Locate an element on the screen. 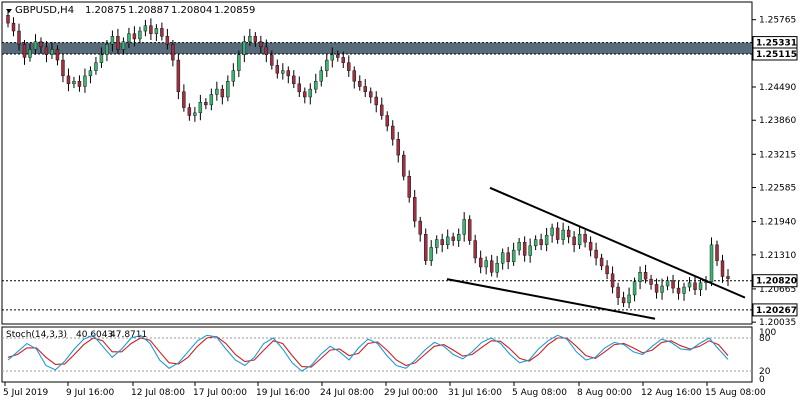 The image size is (800, 400). price-tick-label: 1.20665 is located at coordinates (777, 290).